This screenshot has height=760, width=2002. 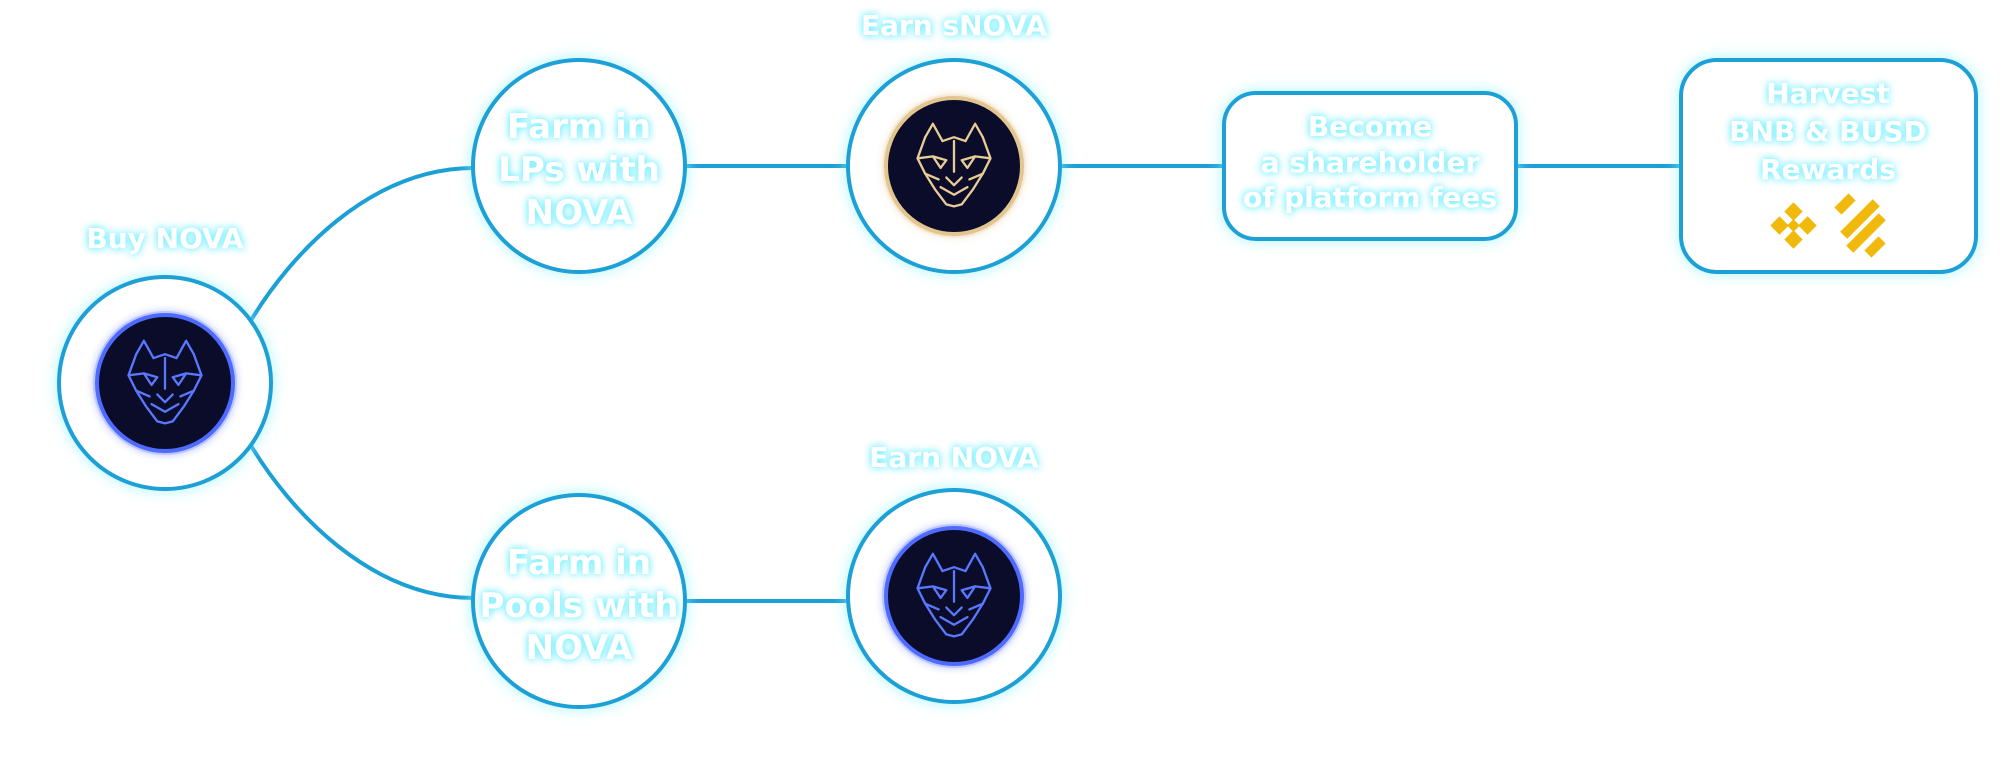 I want to click on node-box-harvest, so click(x=1828, y=166).